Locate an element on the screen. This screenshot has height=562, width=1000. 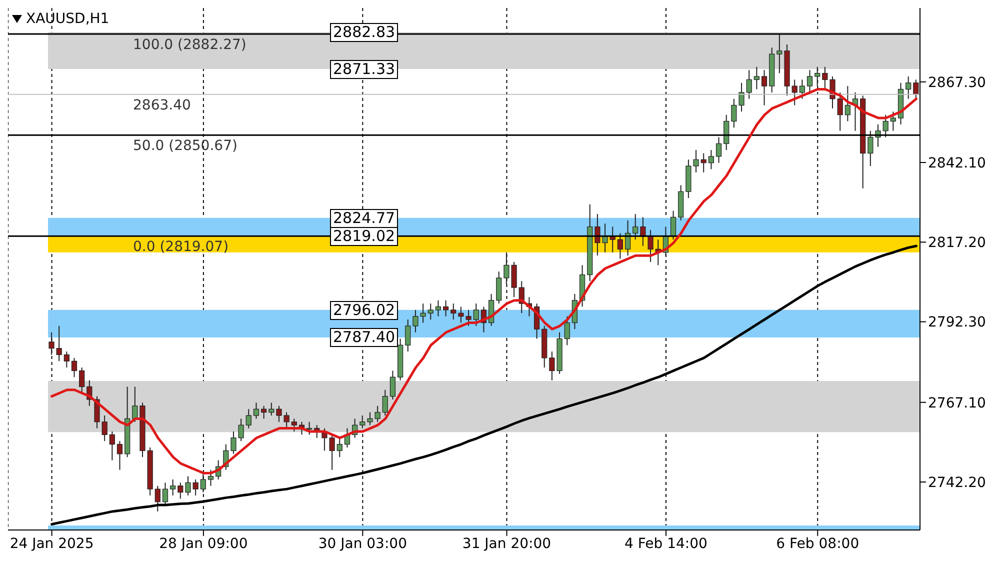
annotation: 2871.33 is located at coordinates (364, 69).